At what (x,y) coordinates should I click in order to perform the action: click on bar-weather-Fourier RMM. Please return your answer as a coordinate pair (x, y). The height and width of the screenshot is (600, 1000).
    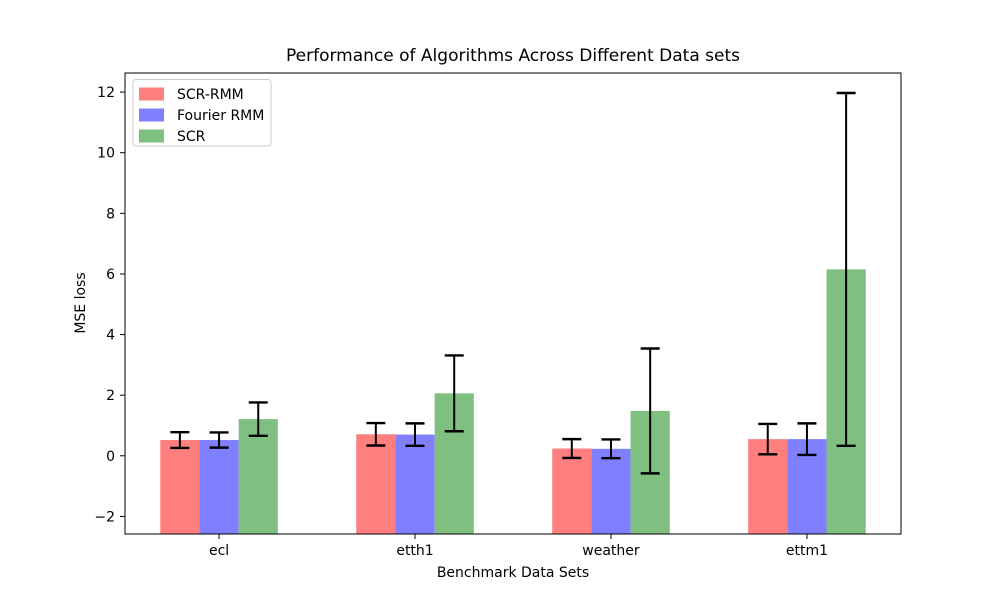
    Looking at the image, I should click on (611, 491).